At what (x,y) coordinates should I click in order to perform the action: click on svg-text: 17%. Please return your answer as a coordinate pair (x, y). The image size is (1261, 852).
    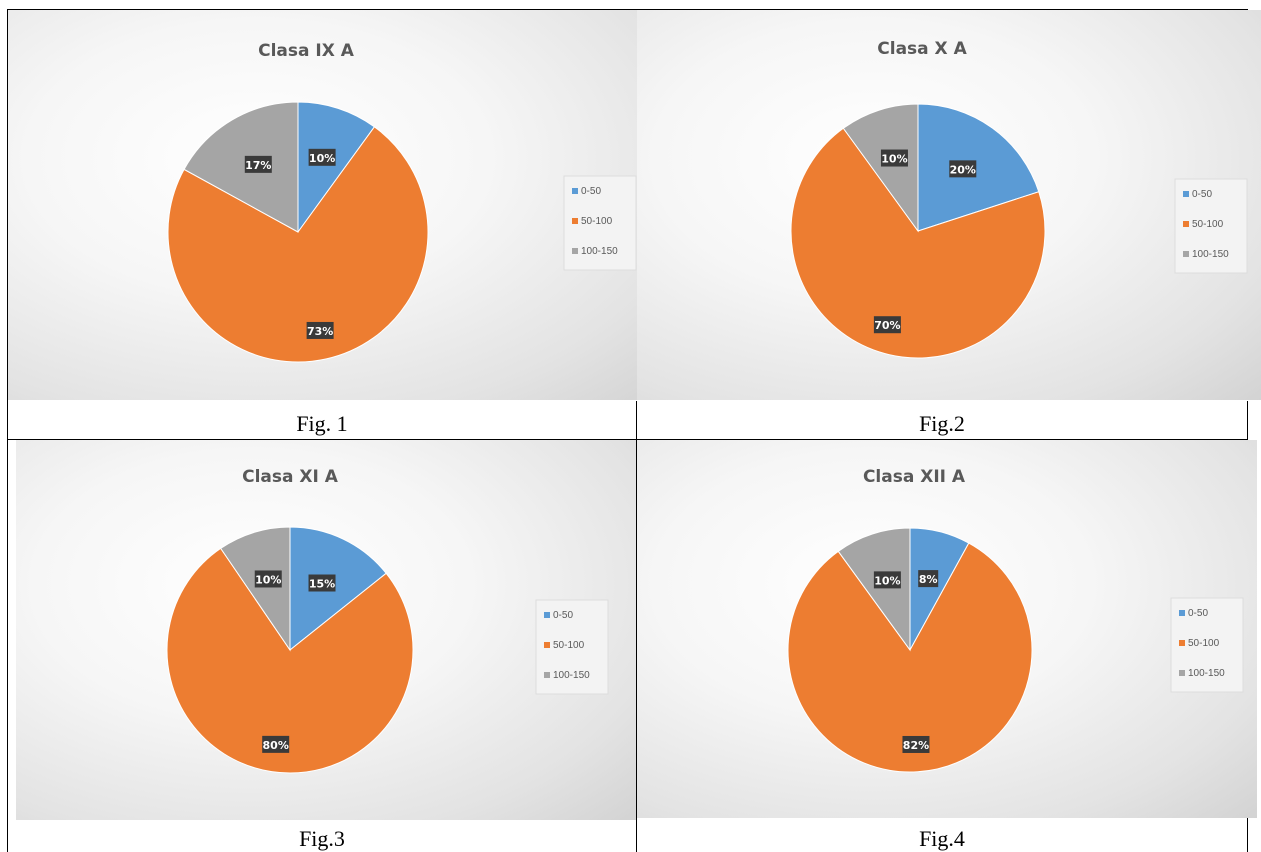
    Looking at the image, I should click on (258, 165).